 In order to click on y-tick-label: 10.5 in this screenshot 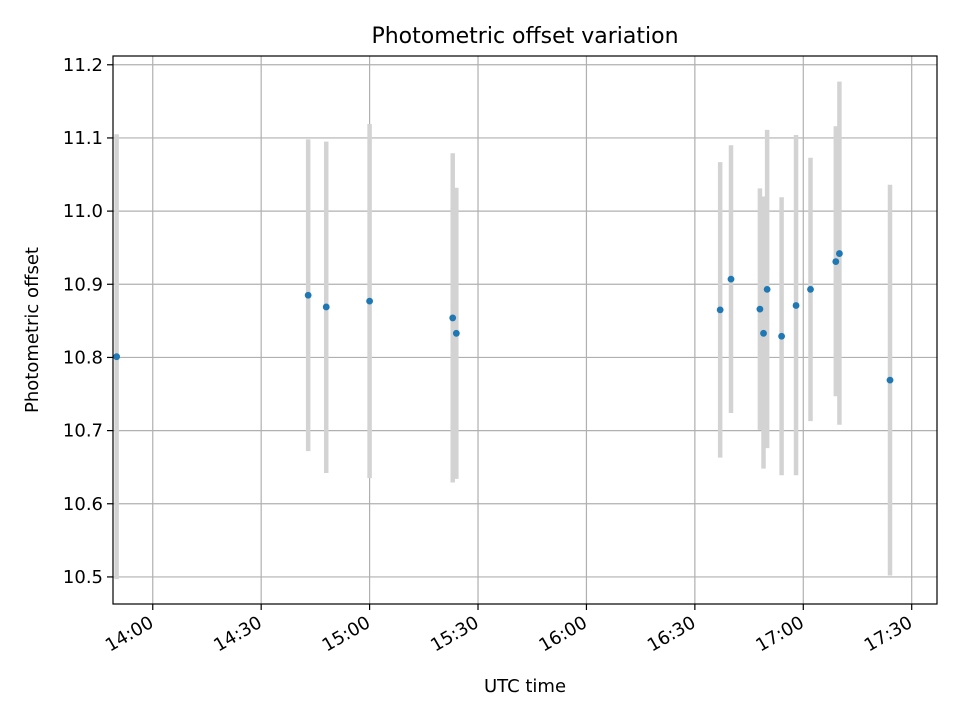, I will do `click(83, 577)`.